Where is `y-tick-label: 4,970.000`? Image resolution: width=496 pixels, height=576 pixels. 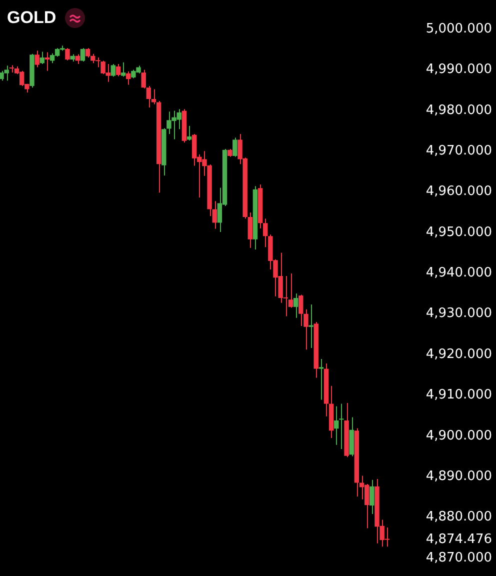
y-tick-label: 4,970.000 is located at coordinates (459, 150).